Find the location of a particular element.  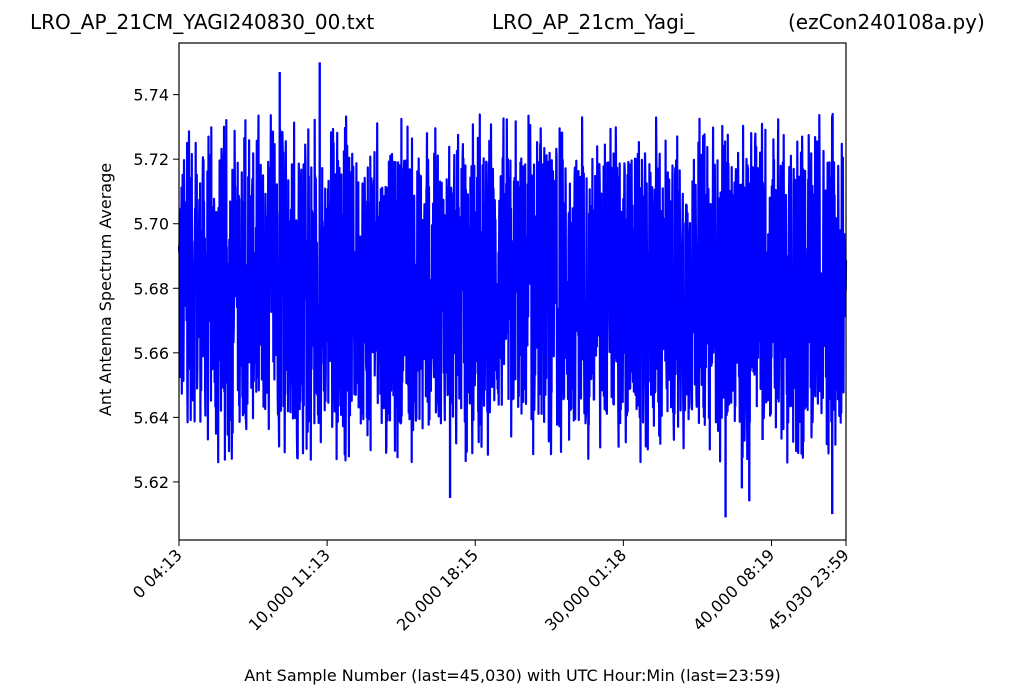

x-tick-label: 30,000 01:18 is located at coordinates (585, 589).